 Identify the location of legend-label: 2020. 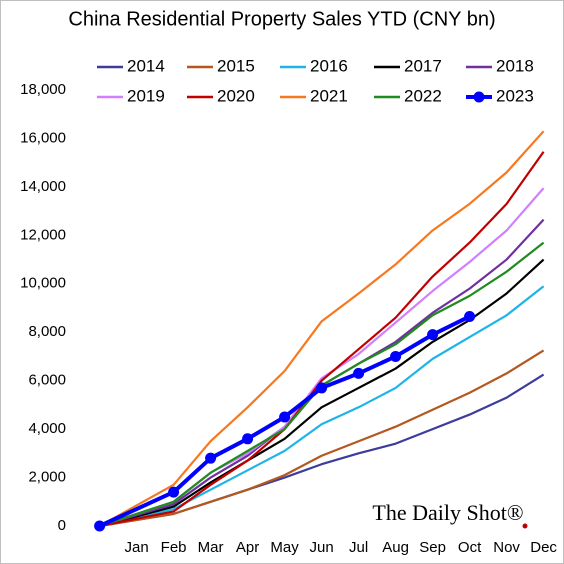
(236, 95).